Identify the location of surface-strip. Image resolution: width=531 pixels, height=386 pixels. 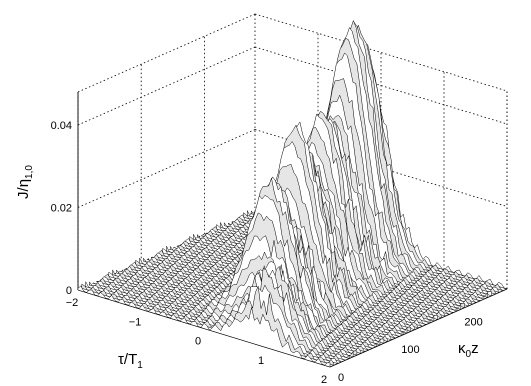
(204, 326).